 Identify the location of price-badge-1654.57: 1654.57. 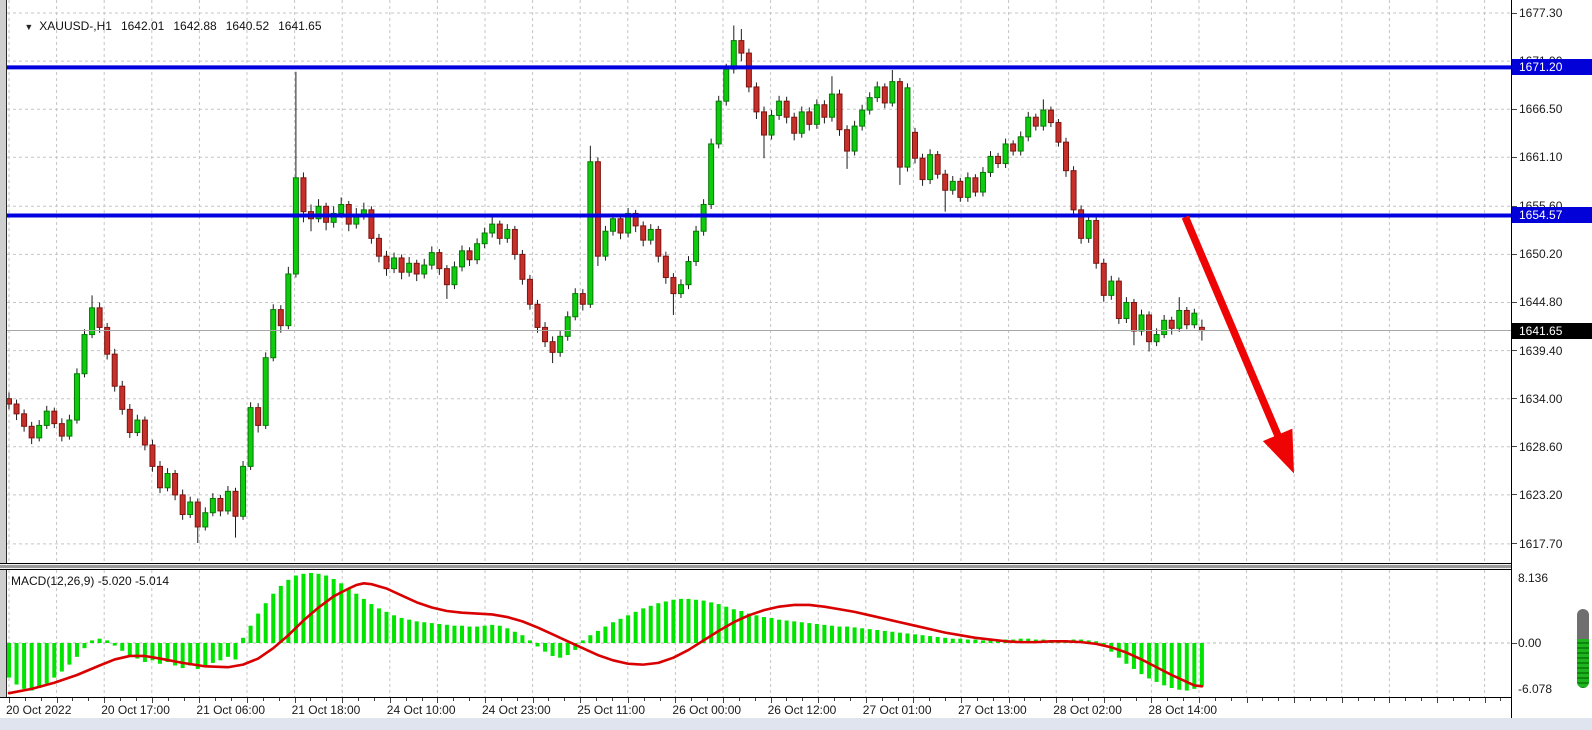
(1552, 215).